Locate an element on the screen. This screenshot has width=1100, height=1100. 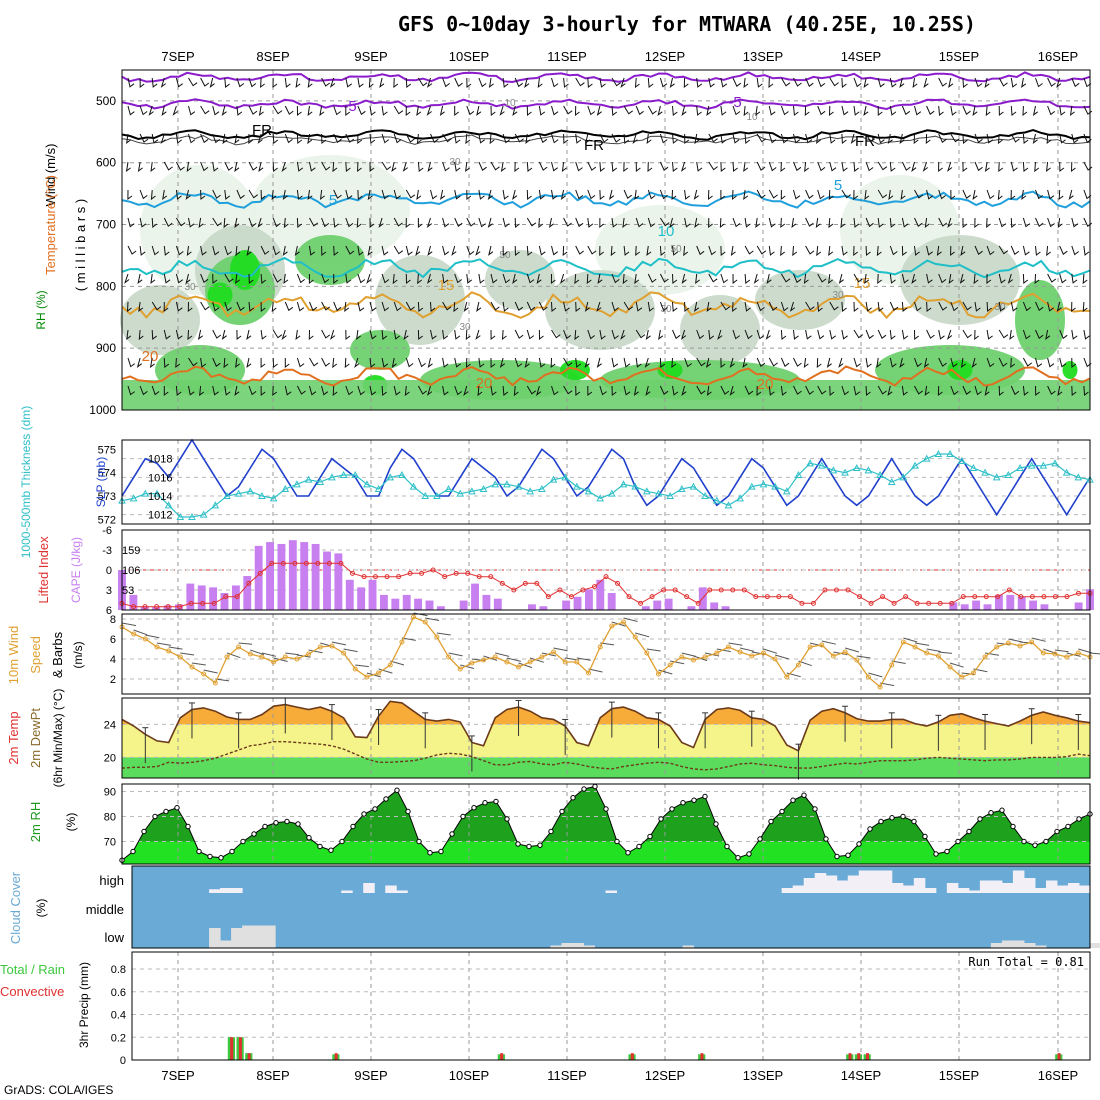
cloud-low-bar is located at coordinates (556, 946).